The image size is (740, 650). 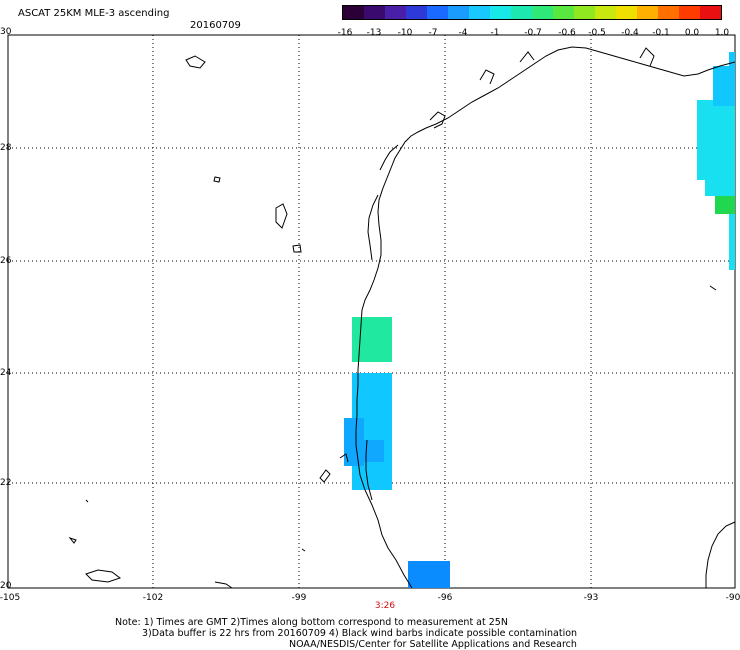 I want to click on swath-east, so click(x=716, y=161).